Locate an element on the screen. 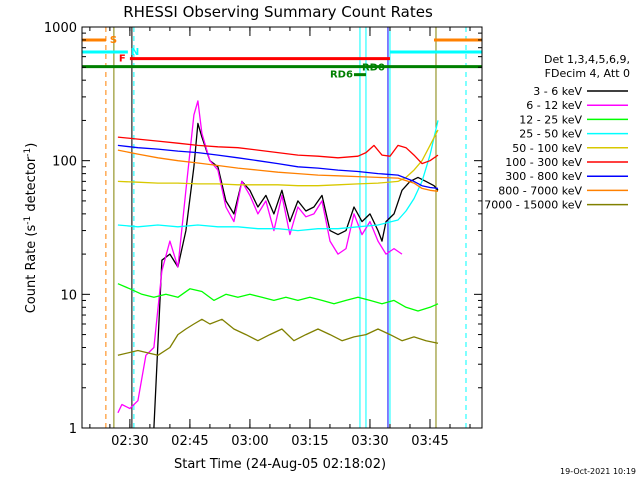  flag-label-1: N is located at coordinates (135, 52).